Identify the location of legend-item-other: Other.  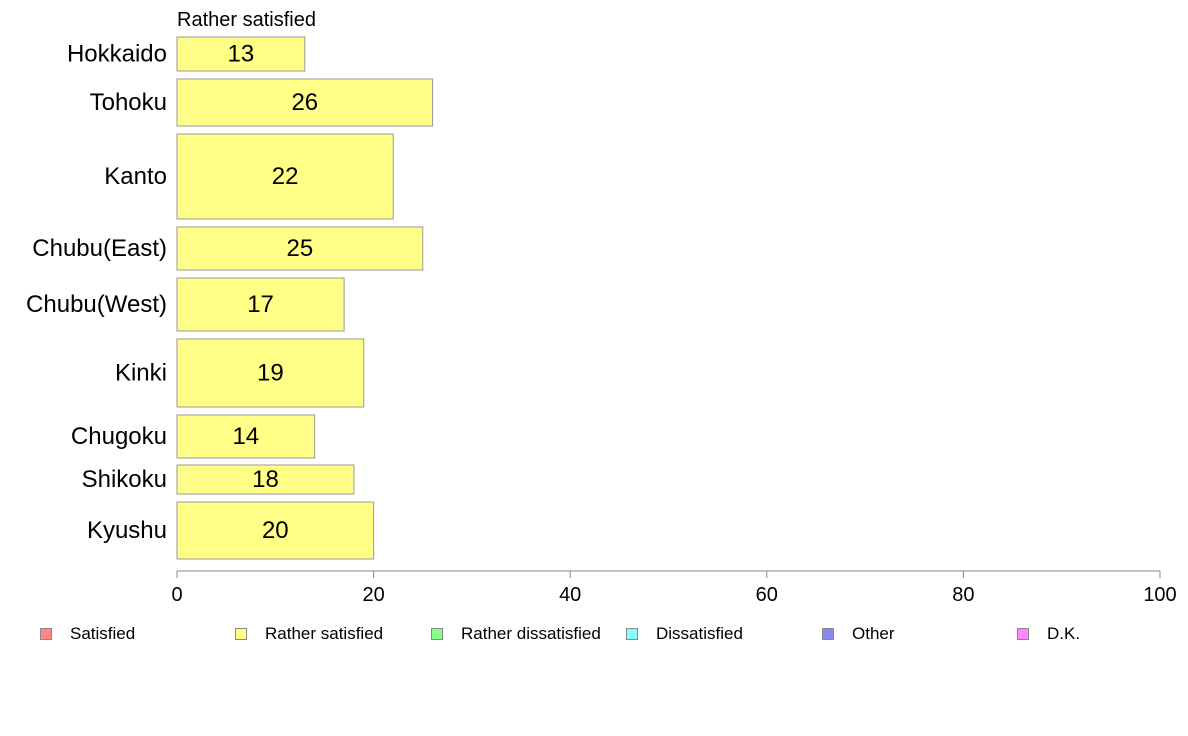
(858, 634).